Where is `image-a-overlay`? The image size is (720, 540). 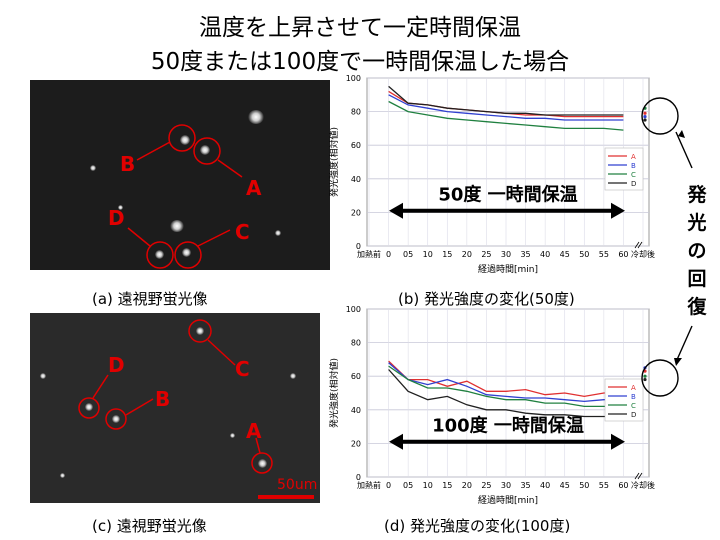
image-a-overlay is located at coordinates (185, 196).